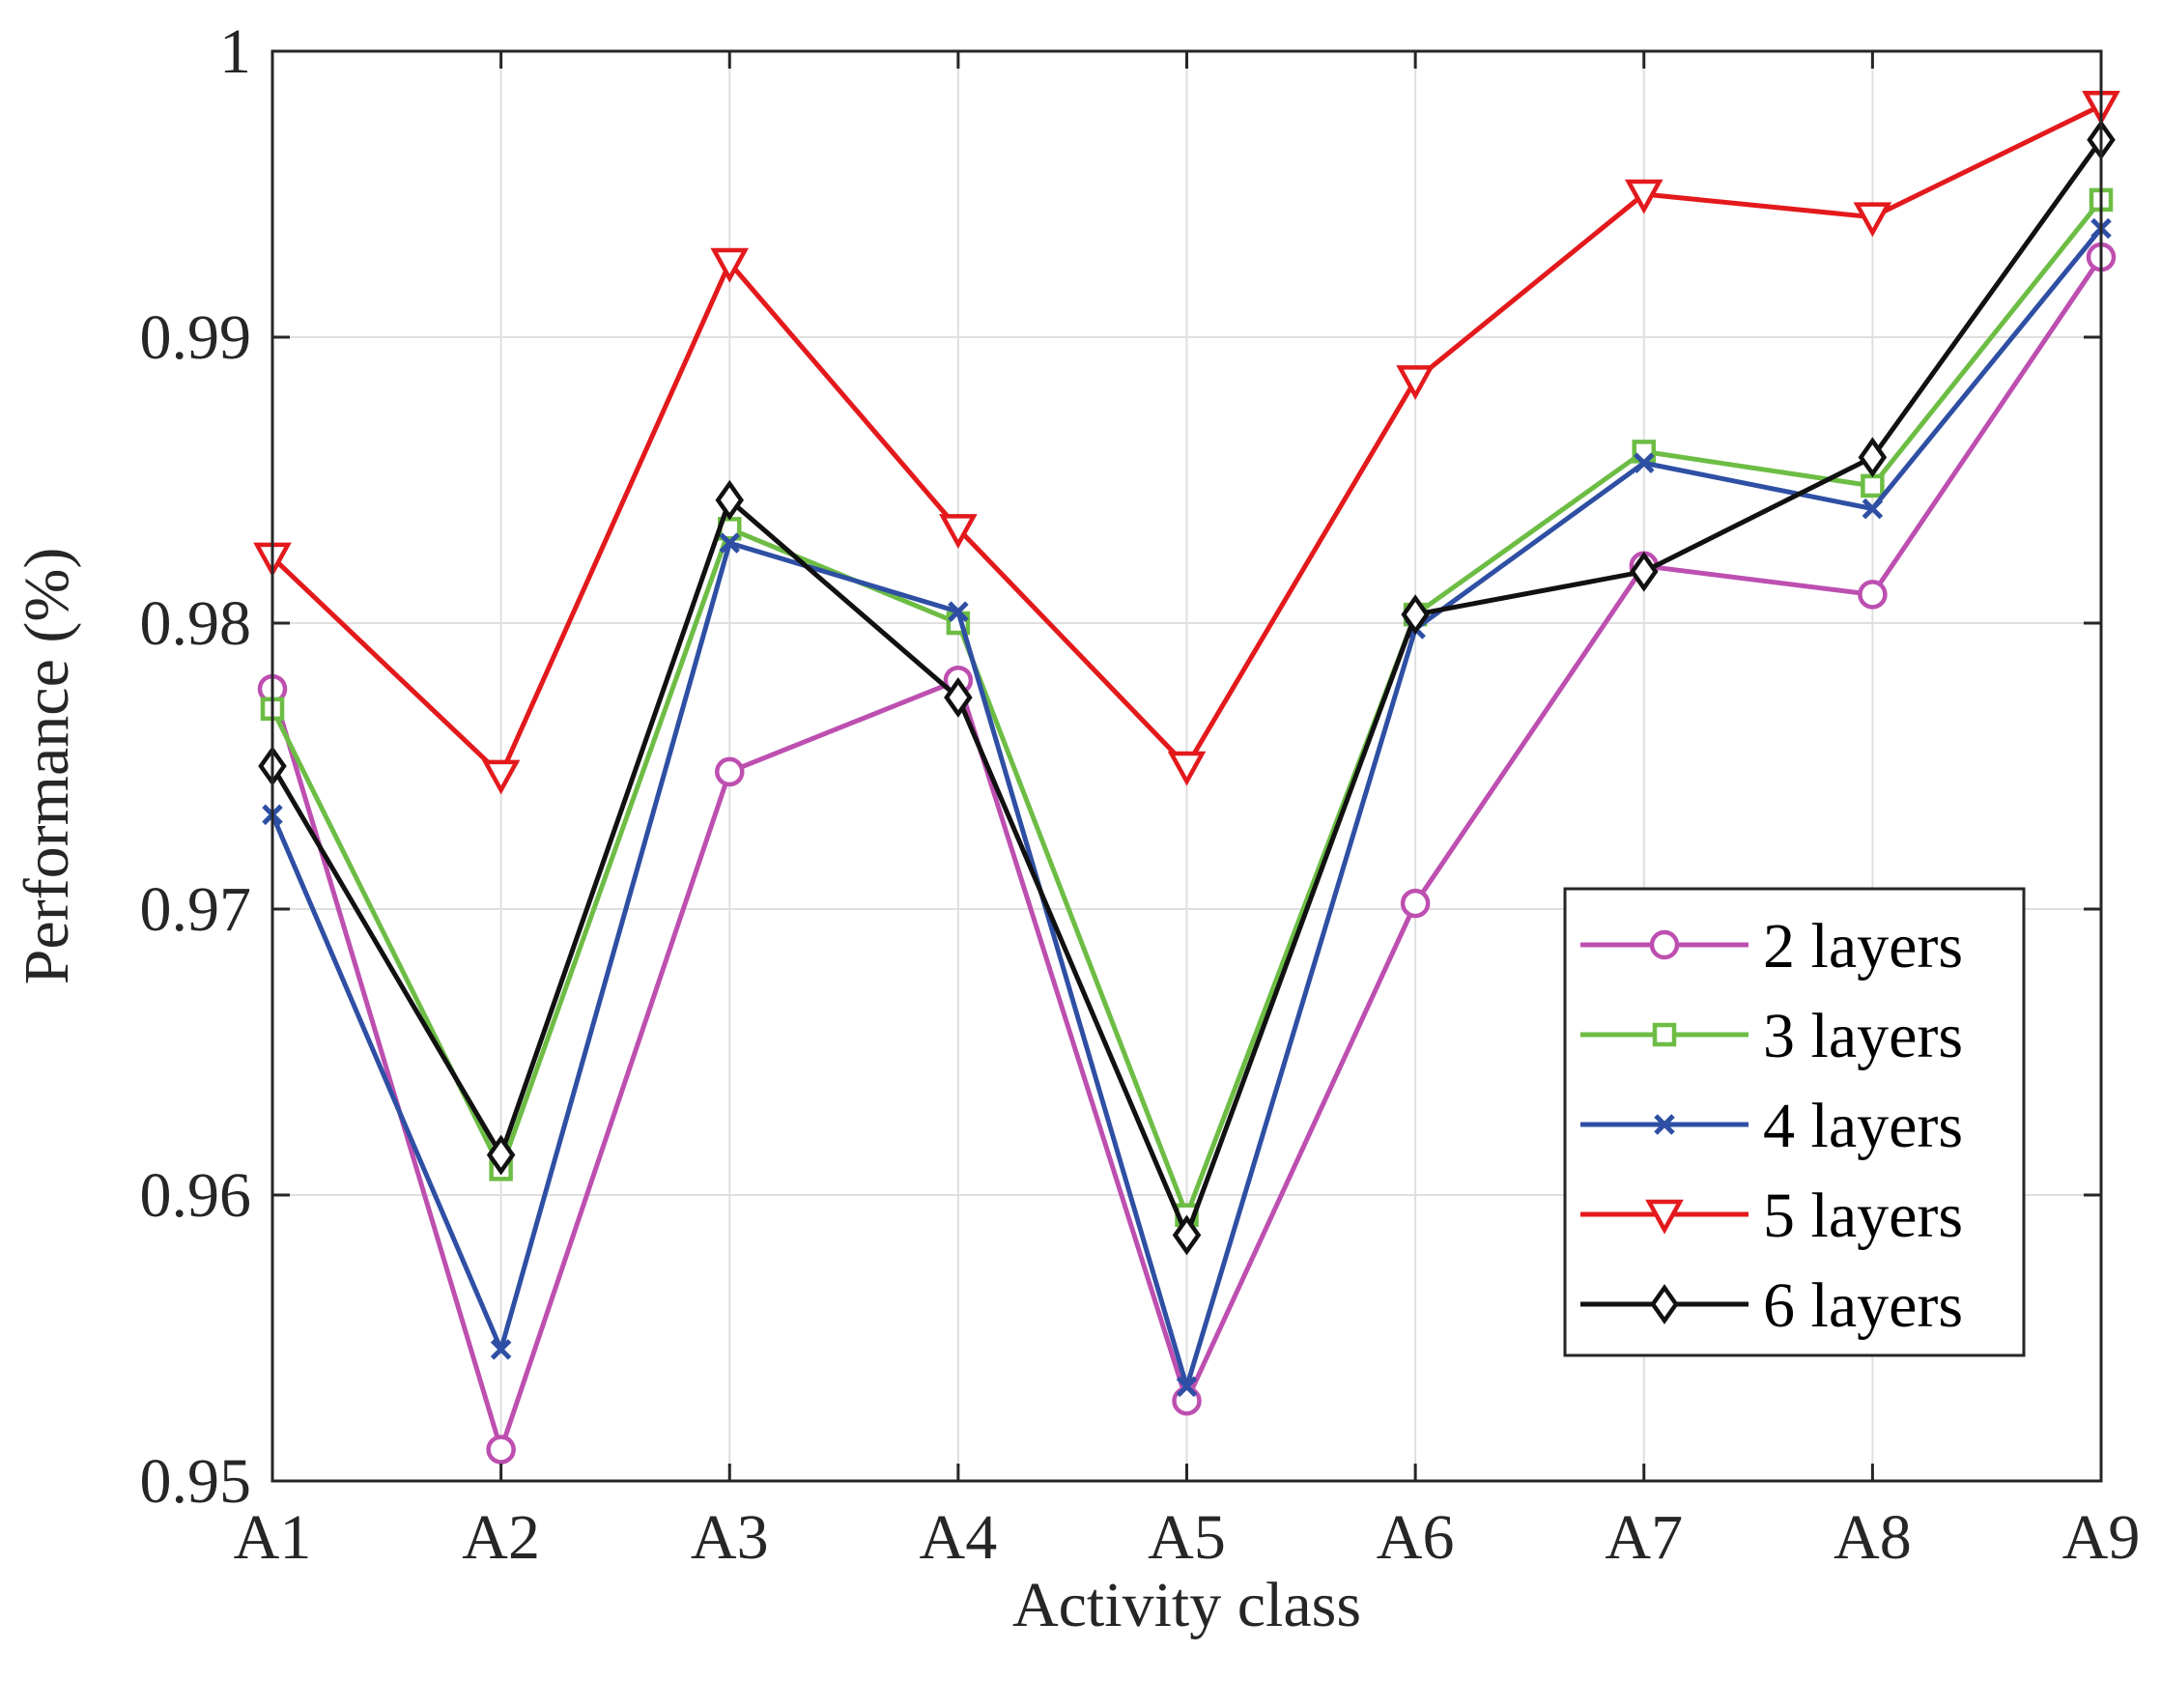  What do you see at coordinates (1873, 1537) in the screenshot?
I see `x-tick-label: A8` at bounding box center [1873, 1537].